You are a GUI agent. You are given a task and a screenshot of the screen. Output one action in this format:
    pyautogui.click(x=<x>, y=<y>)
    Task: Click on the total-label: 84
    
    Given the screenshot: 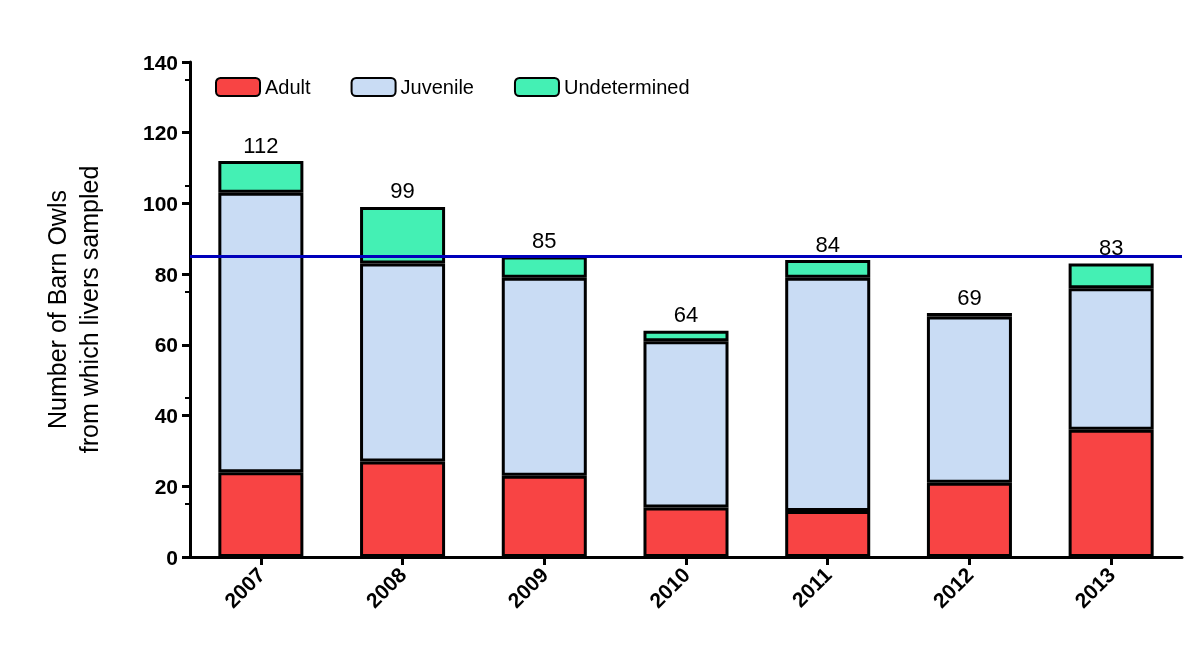 What is the action you would take?
    pyautogui.click(x=827, y=244)
    